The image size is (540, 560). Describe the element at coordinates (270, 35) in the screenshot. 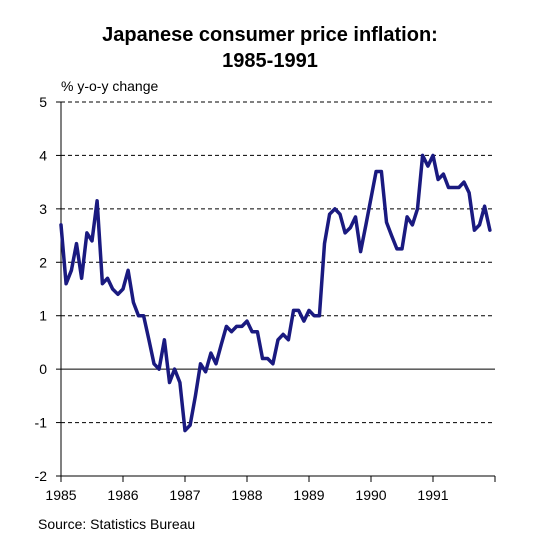

I see `chart-title-line-1: Japanese consumer price inflation:` at that location.